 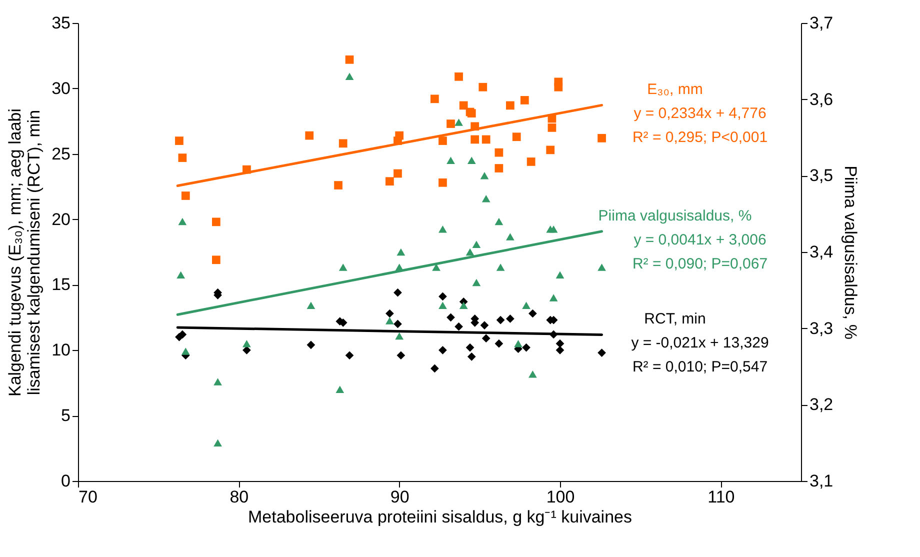 What do you see at coordinates (700, 343) in the screenshot?
I see `annotation: y = -0,021x + 13,329` at bounding box center [700, 343].